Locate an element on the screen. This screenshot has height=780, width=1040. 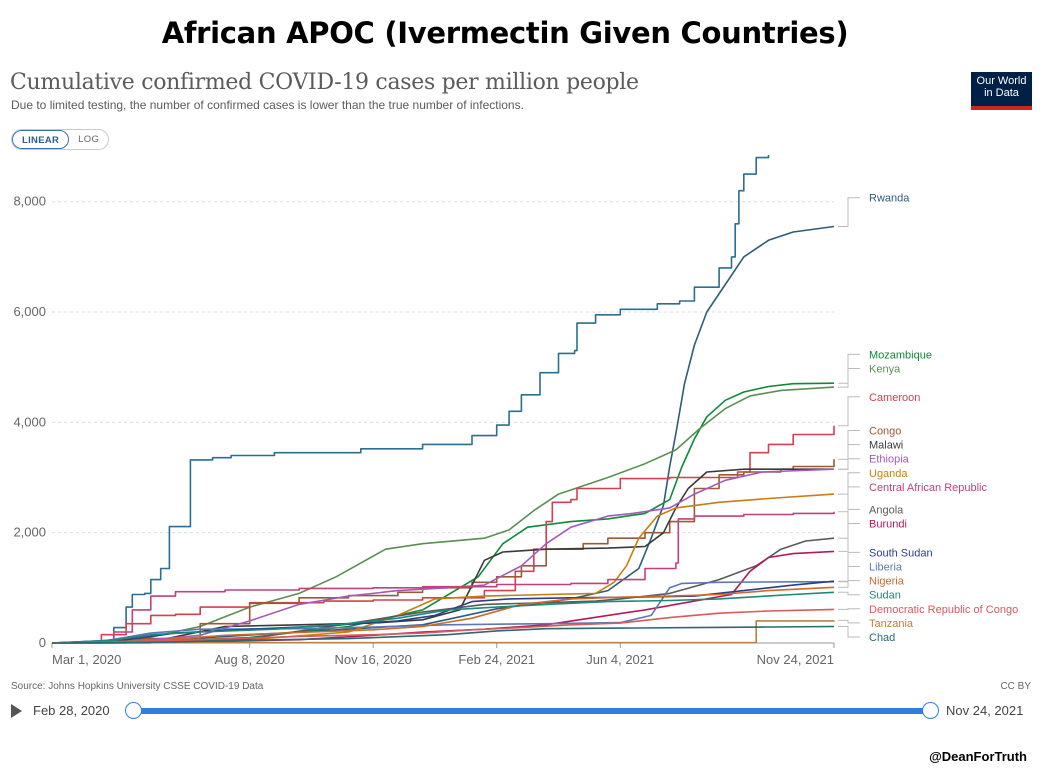
logo-line-2: in Data is located at coordinates (1001, 93).